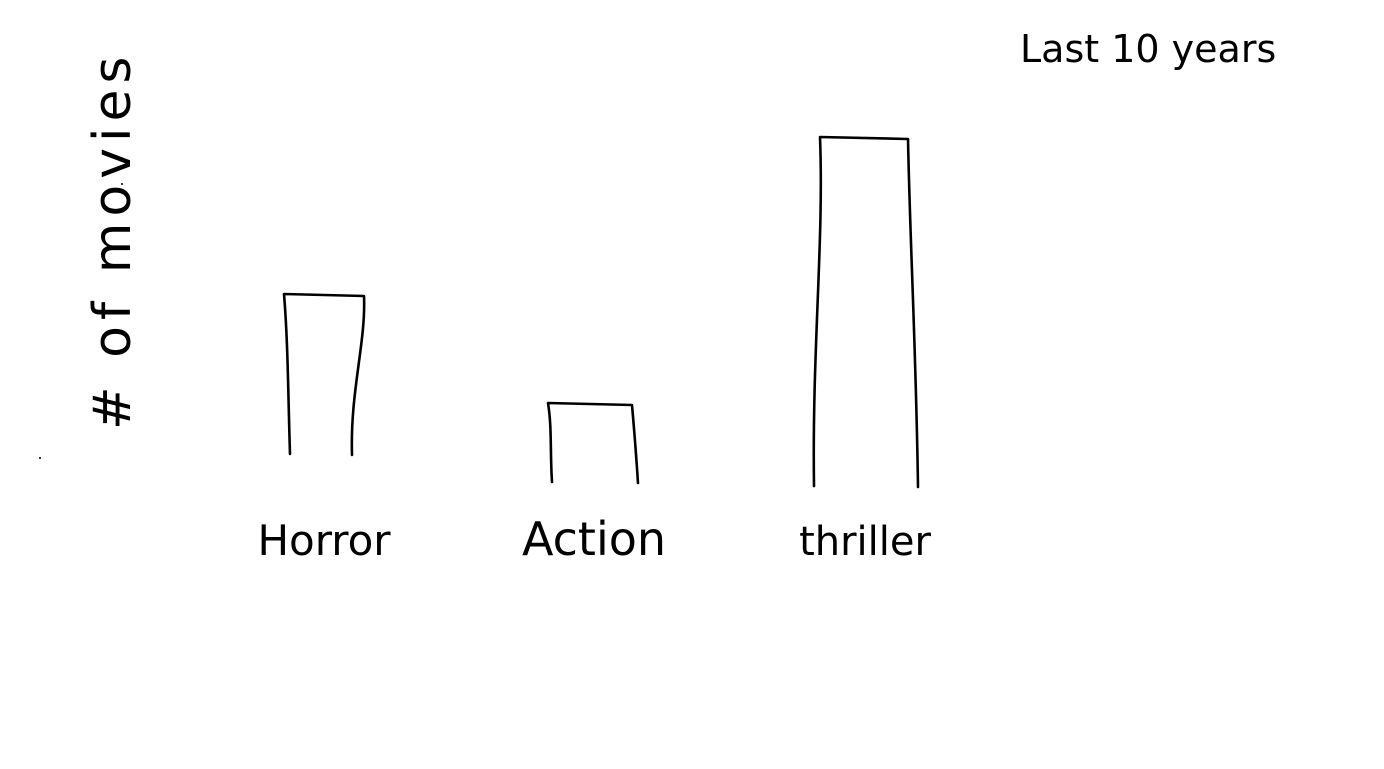 The height and width of the screenshot is (769, 1384). I want to click on bar-action, so click(593, 443).